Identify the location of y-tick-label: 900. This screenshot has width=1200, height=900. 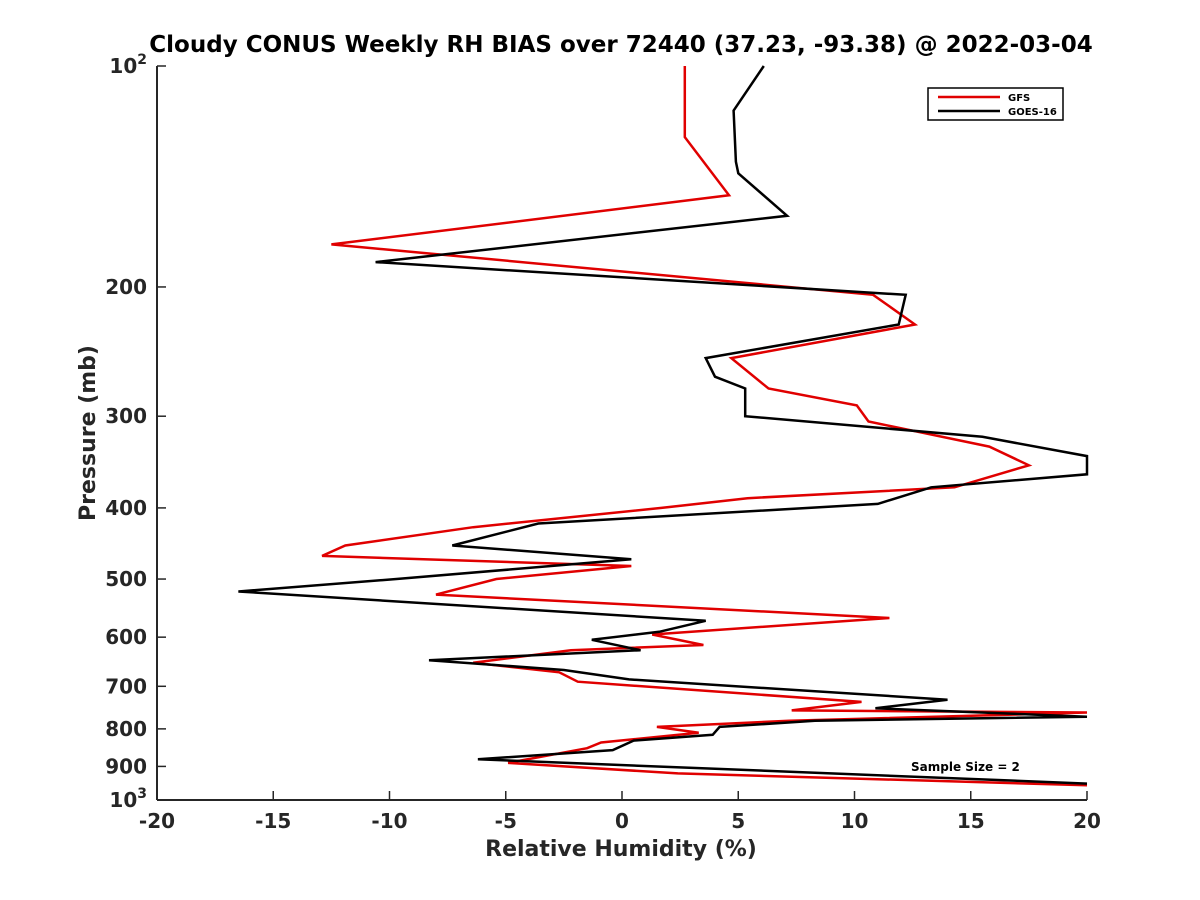
(126, 766).